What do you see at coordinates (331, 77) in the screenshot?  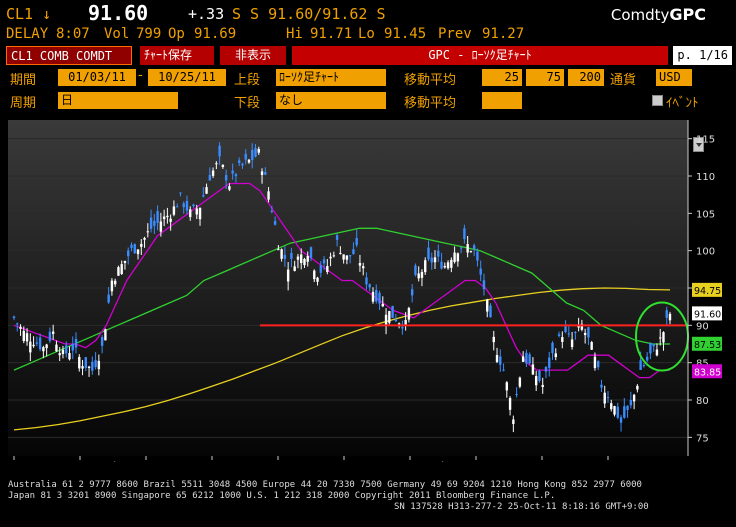 I see `upper-panel-select: ﾛｰｿｸ足ﾁｬｰﾄ` at bounding box center [331, 77].